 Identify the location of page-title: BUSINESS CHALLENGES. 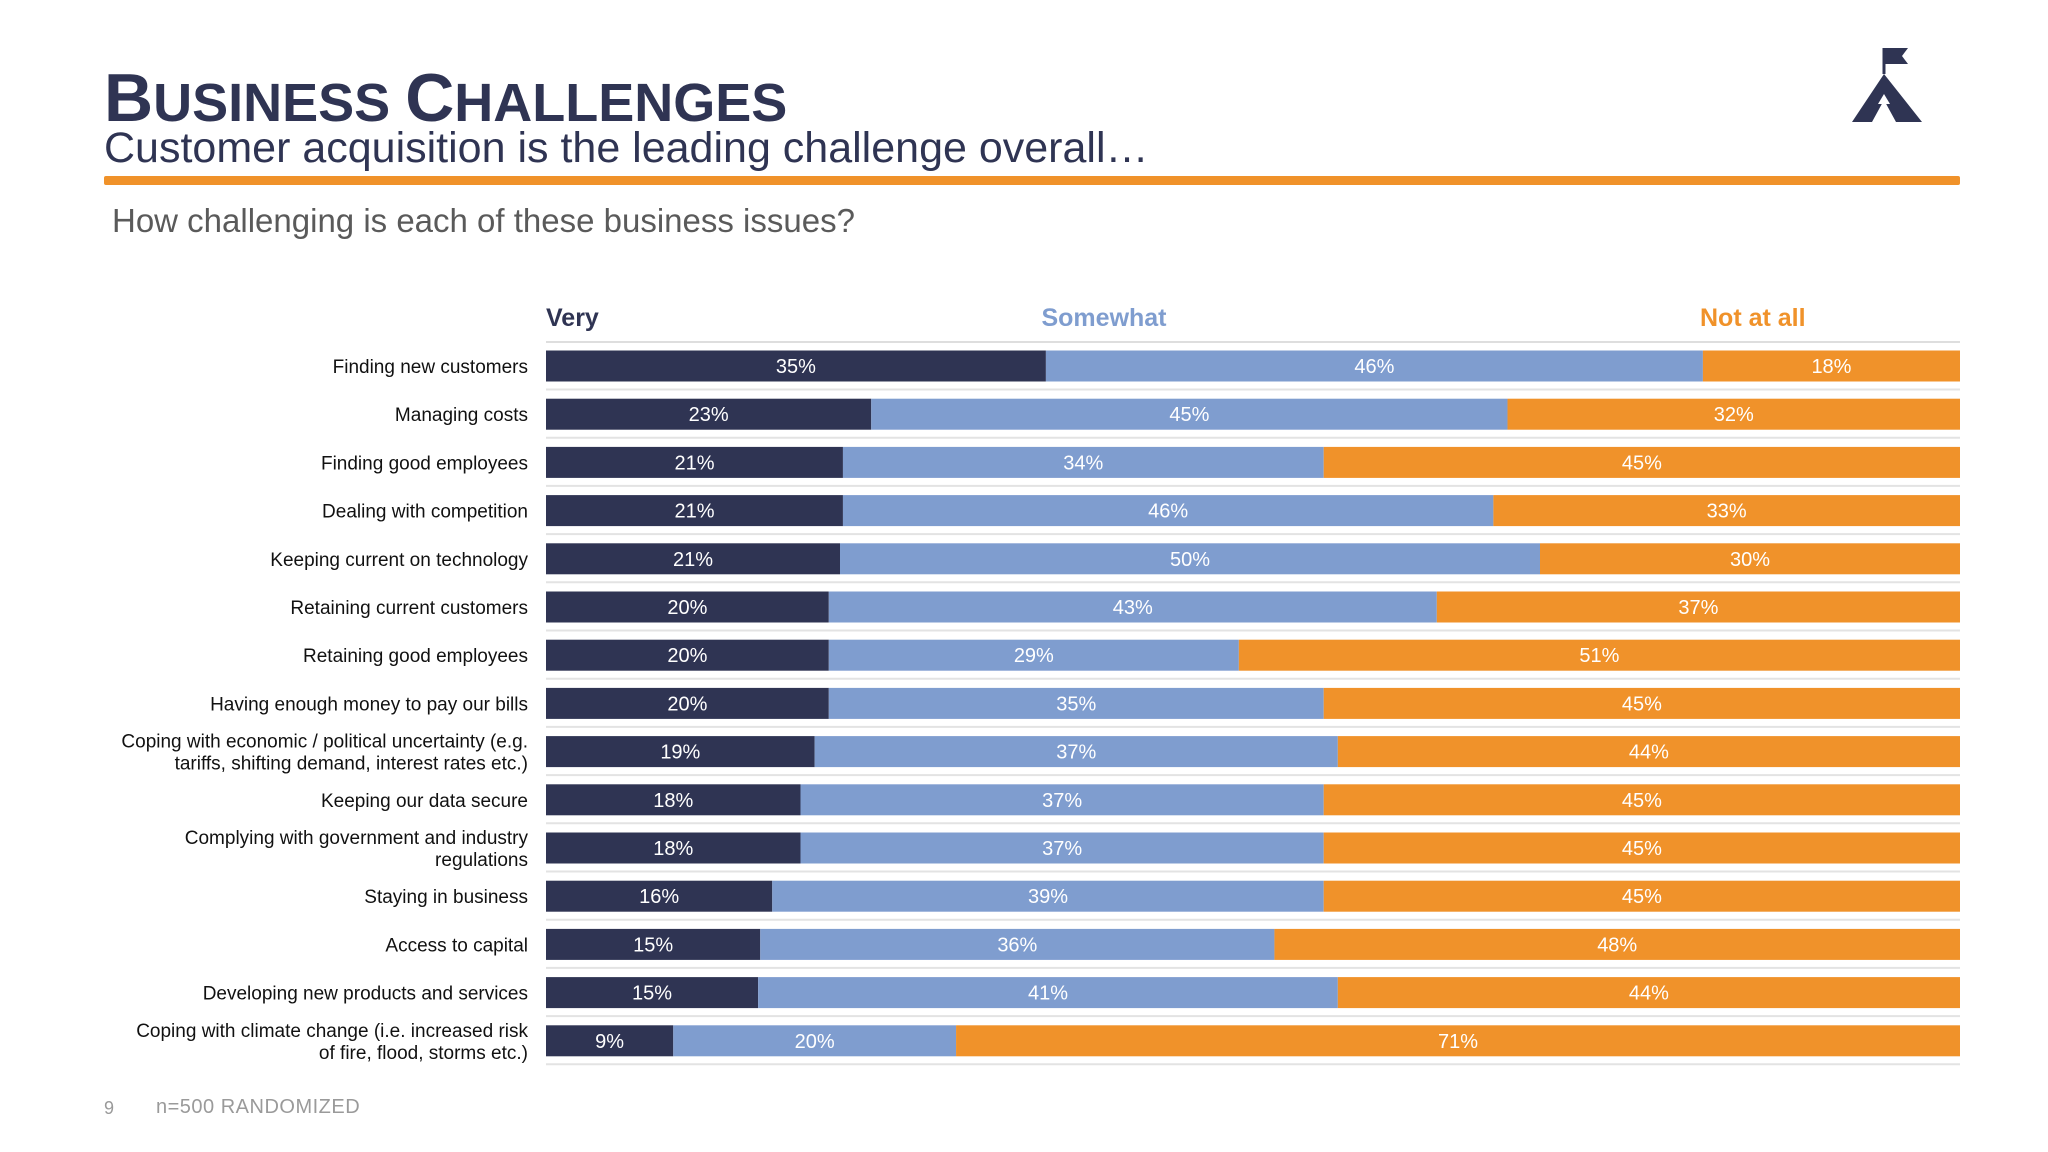
(445, 100).